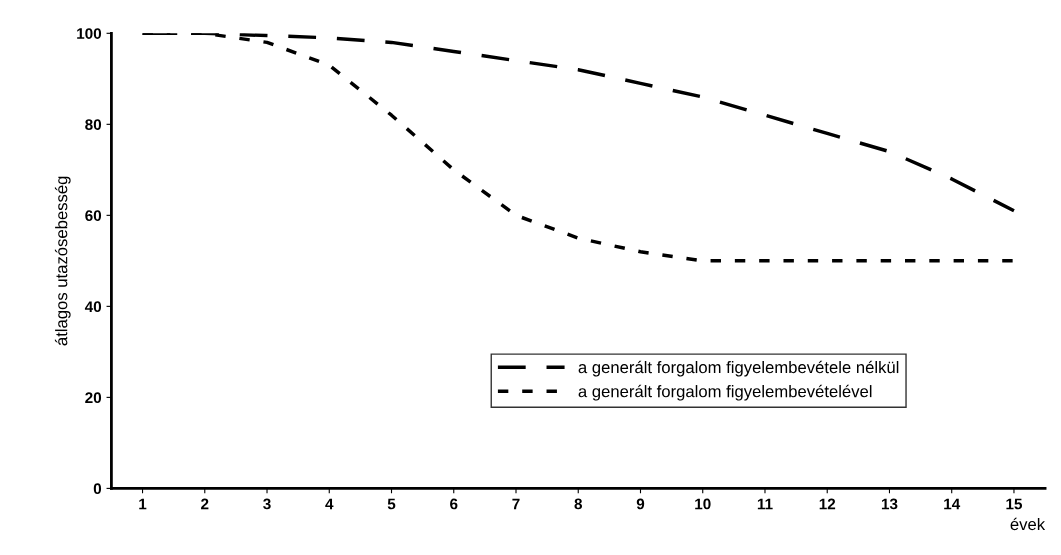 This screenshot has width=1061, height=555. What do you see at coordinates (205, 504) in the screenshot?
I see `x-tick-label: 2` at bounding box center [205, 504].